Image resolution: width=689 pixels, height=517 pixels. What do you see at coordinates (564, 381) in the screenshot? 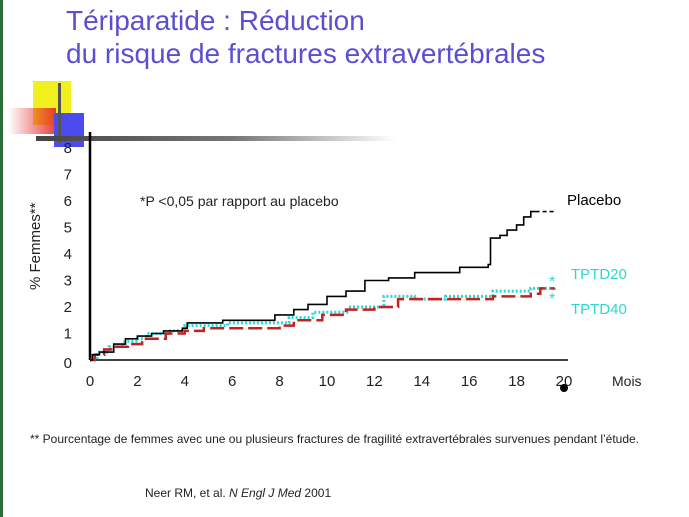
I see `x-tick-label: 20` at bounding box center [564, 381].